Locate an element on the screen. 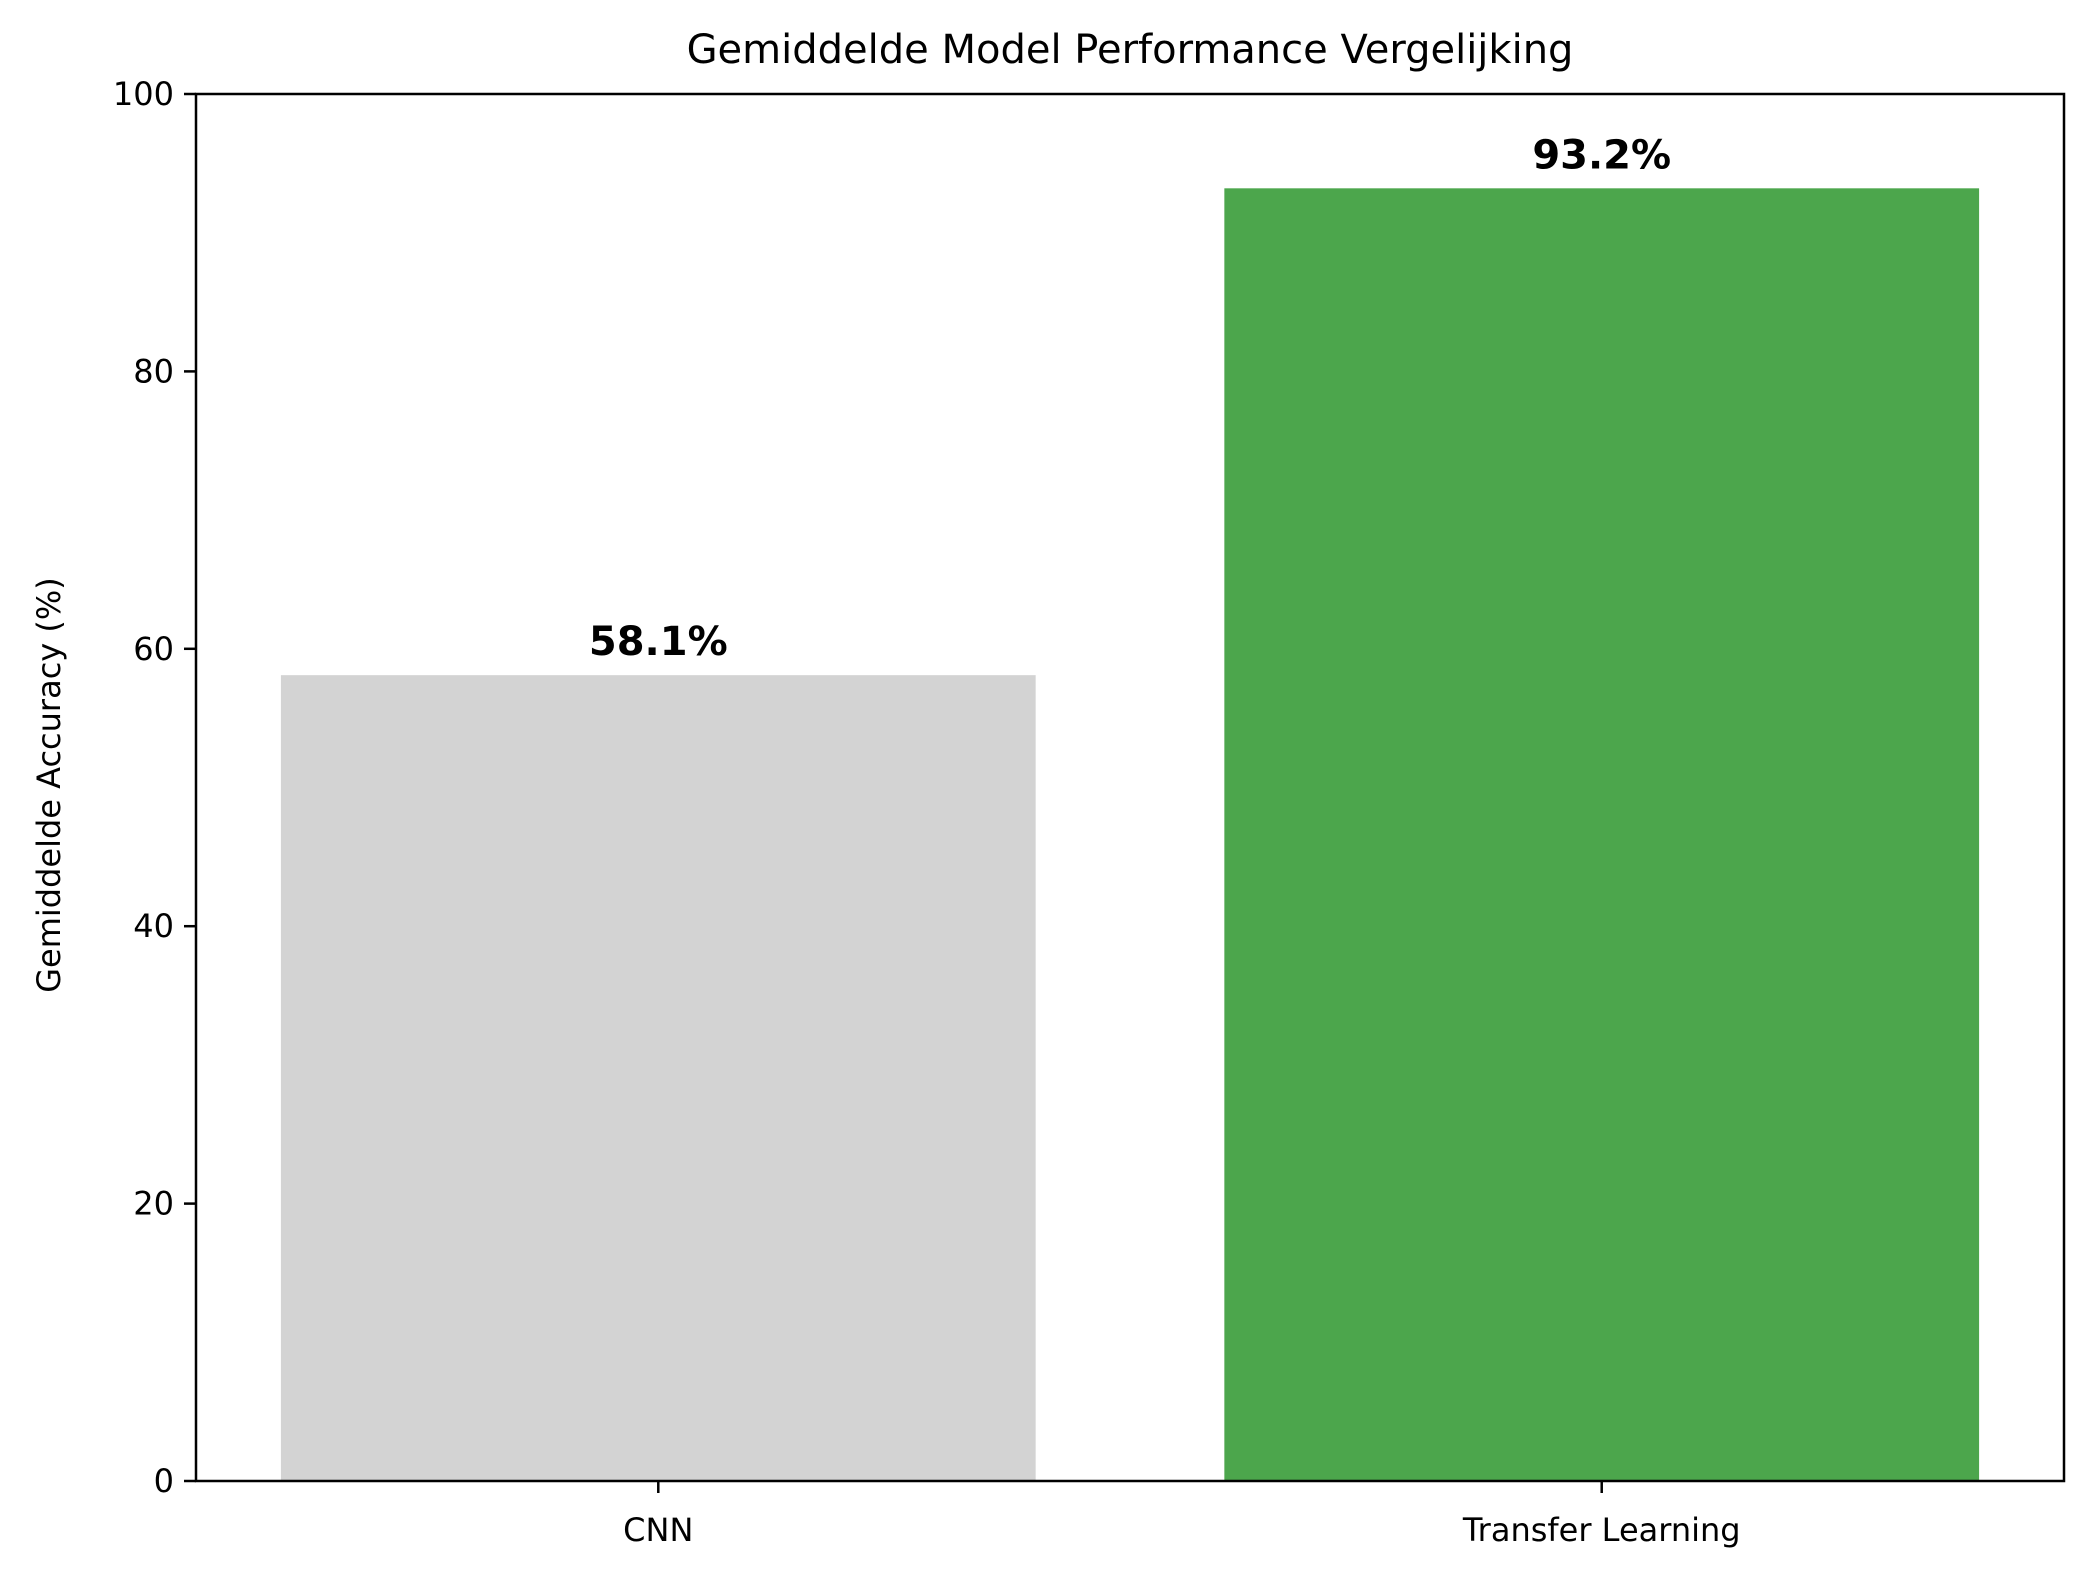 The image size is (2087, 1584). y-tick-label: 80 is located at coordinates (153, 371).